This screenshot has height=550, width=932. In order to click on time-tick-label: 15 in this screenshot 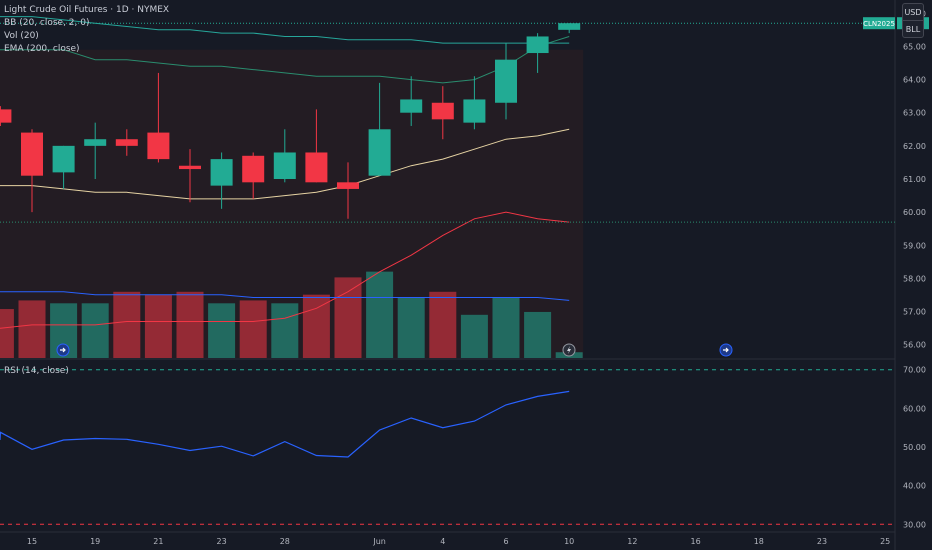, I will do `click(32, 541)`.